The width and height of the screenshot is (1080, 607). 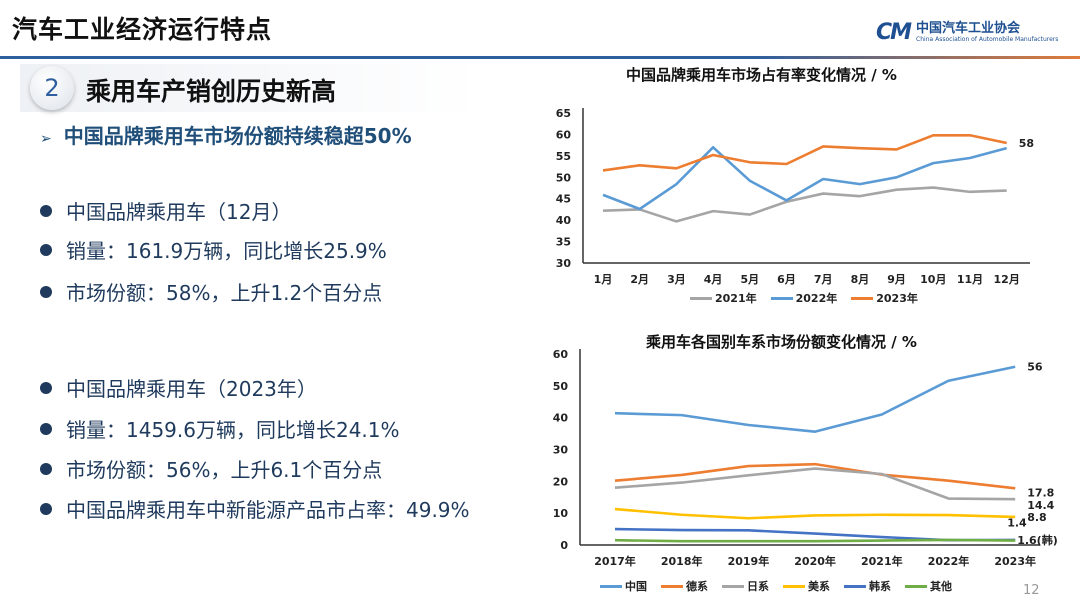 I want to click on series-line-中国, so click(x=815, y=399).